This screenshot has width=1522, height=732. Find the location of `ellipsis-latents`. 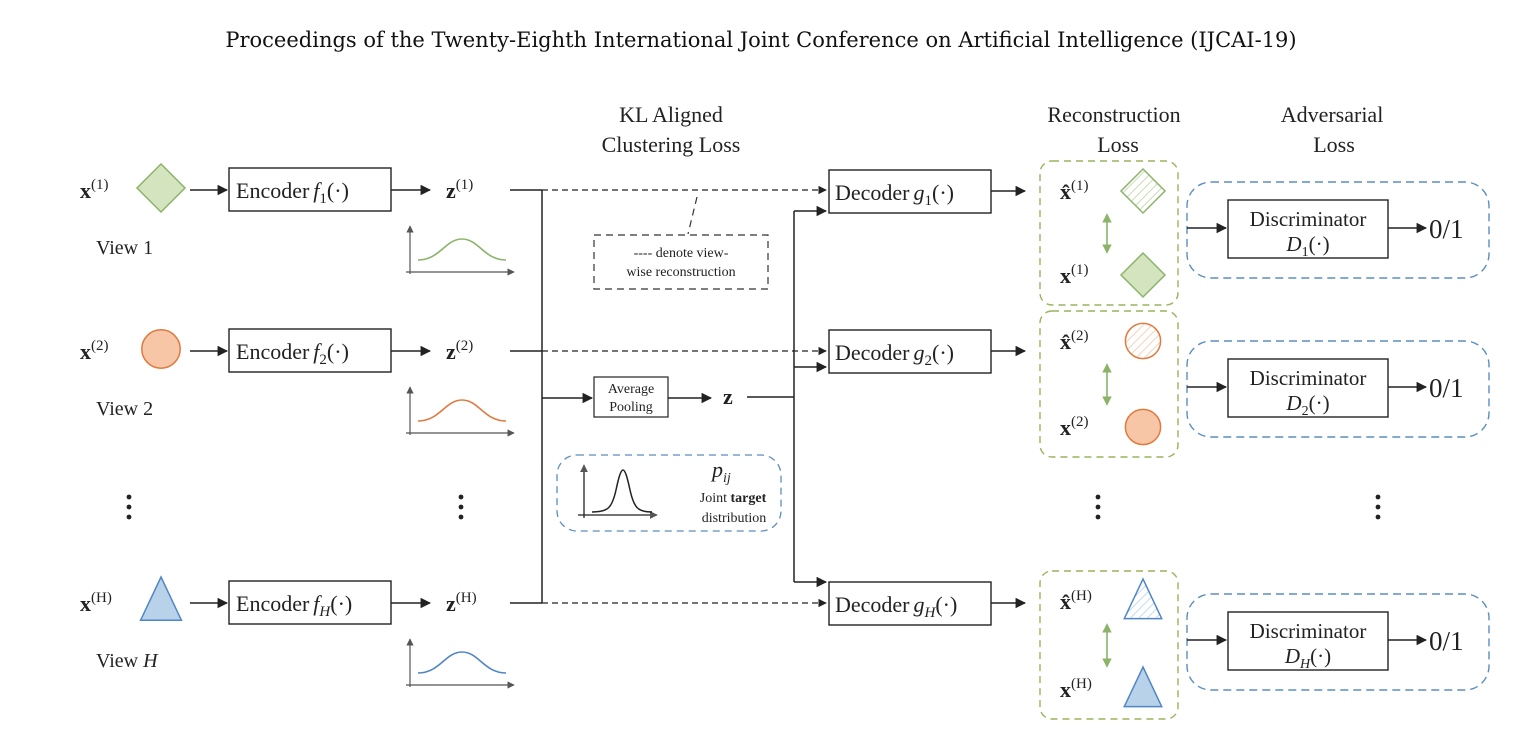

ellipsis-latents is located at coordinates (461, 507).